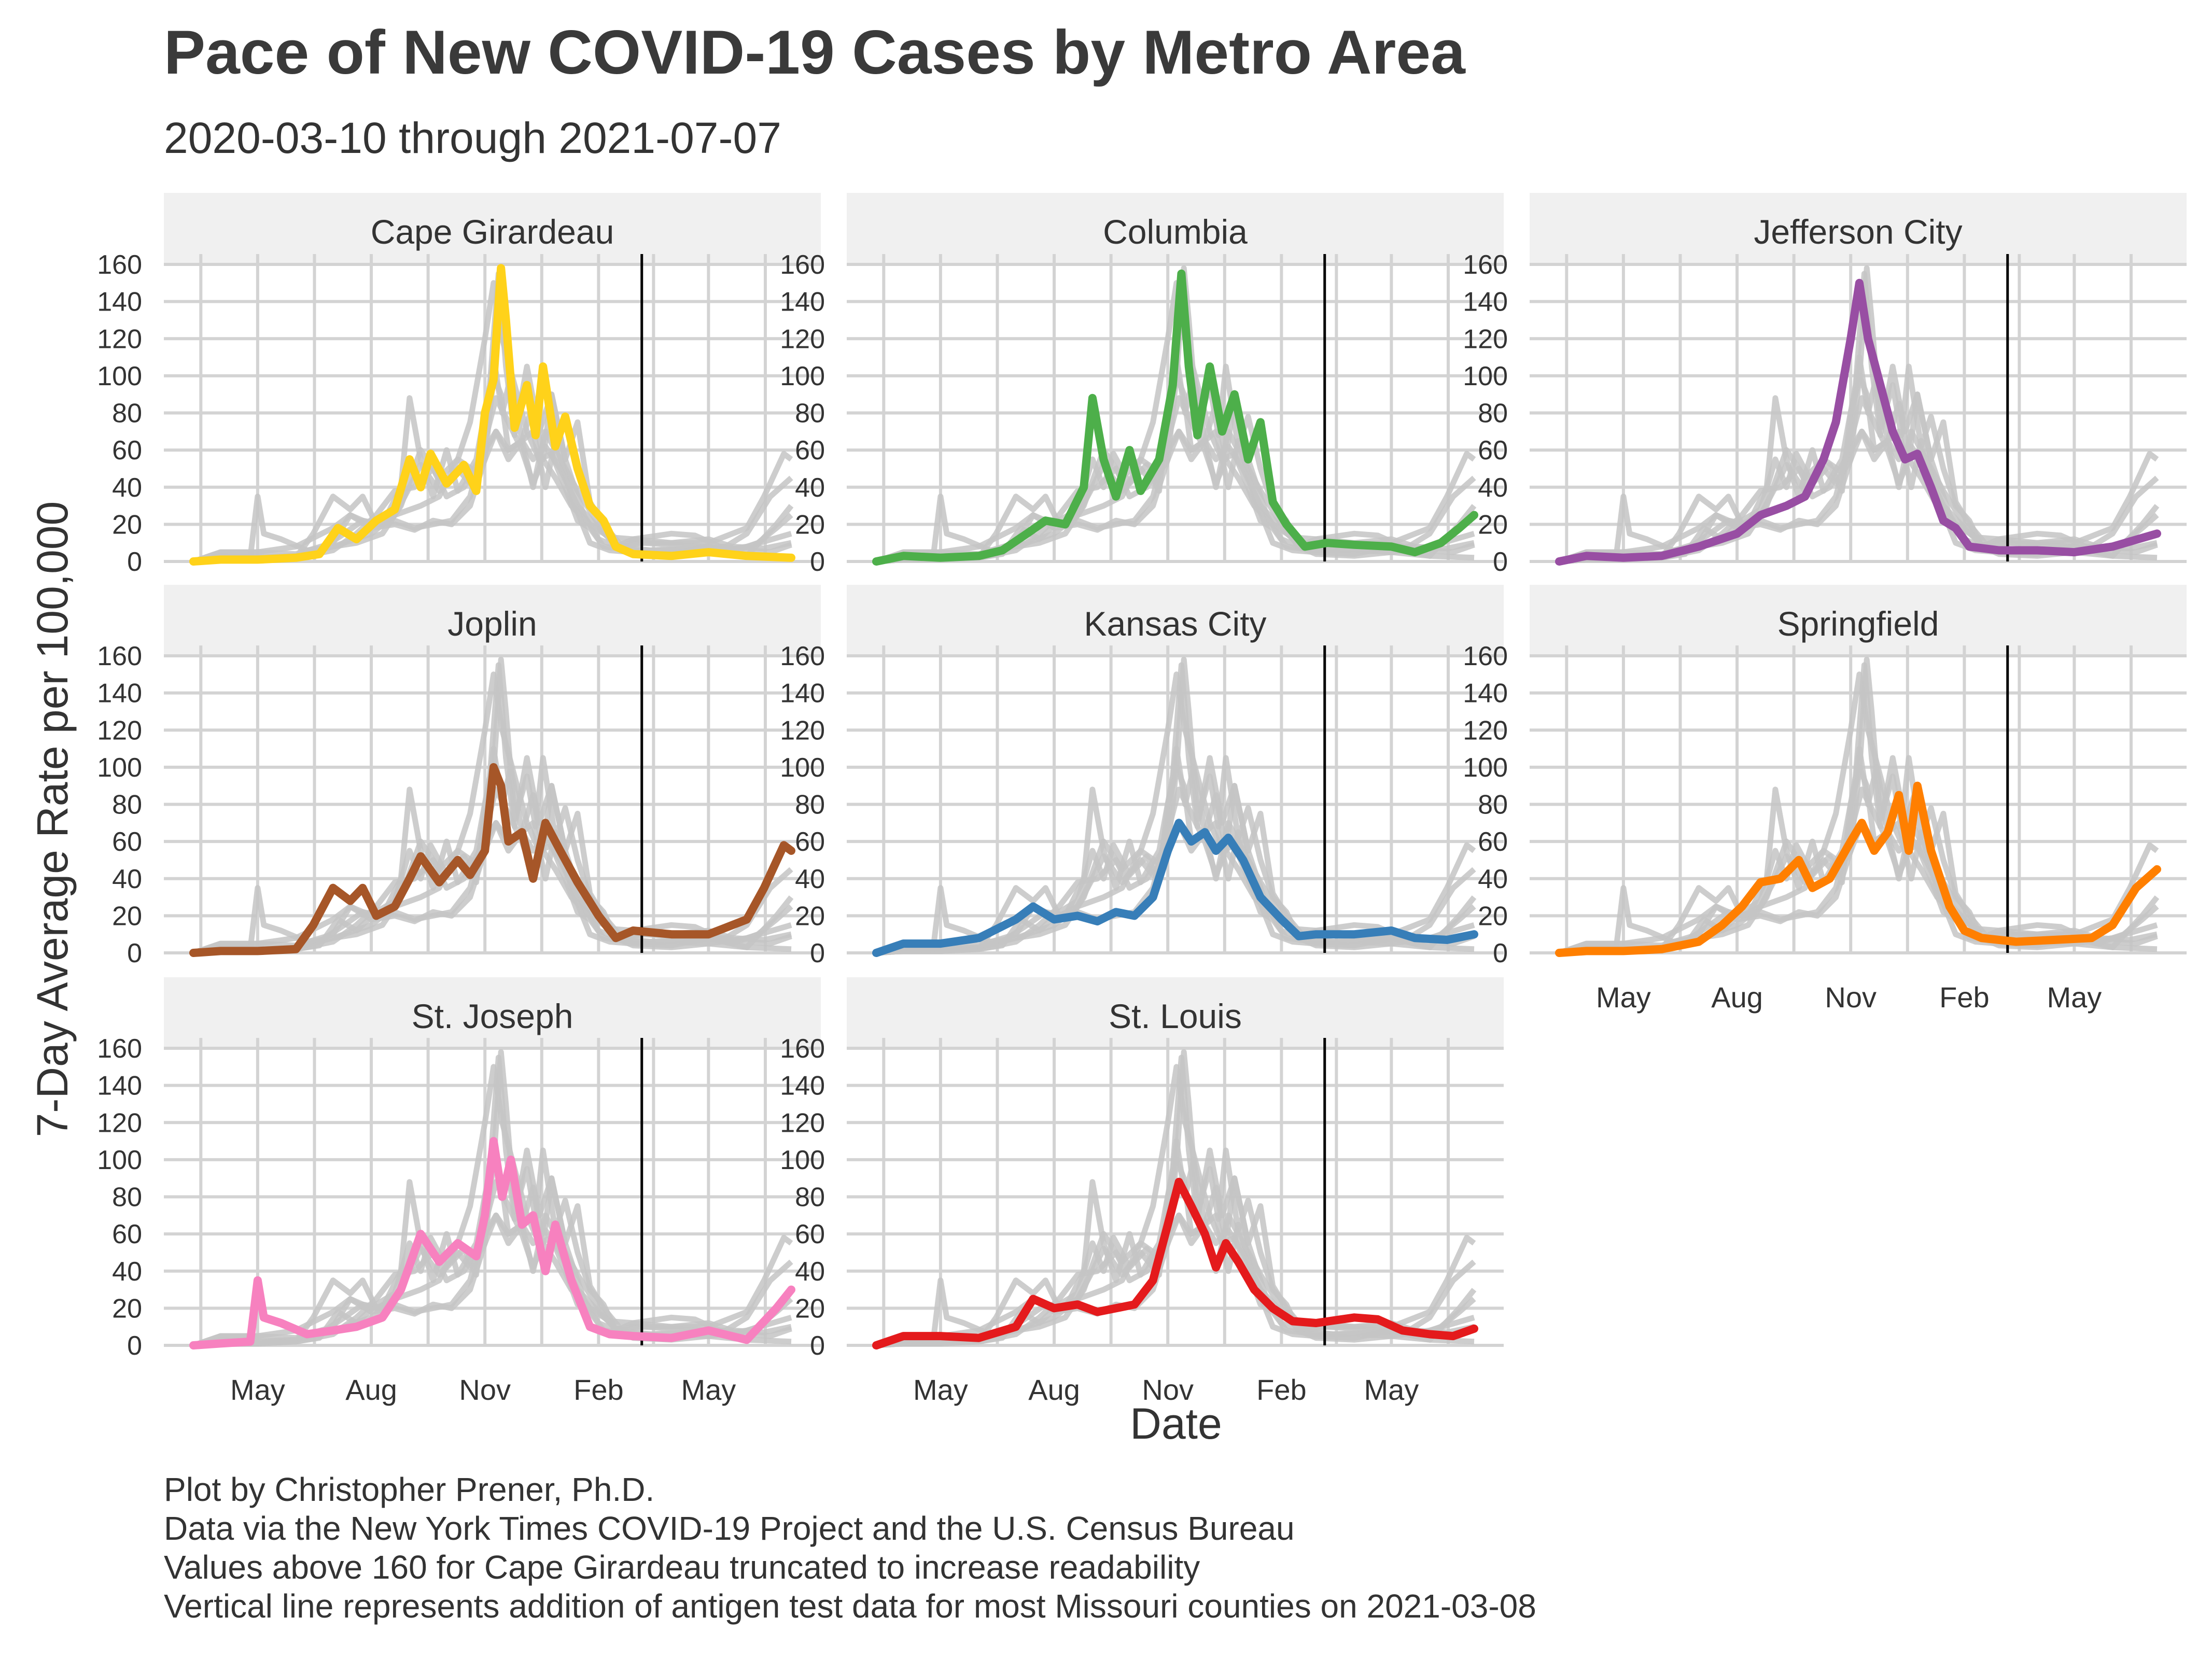 The height and width of the screenshot is (1659, 2212). What do you see at coordinates (1142, 385) in the screenshot?
I see `facet-panel: Columbia 0 20 40 60 80 100 120 140 160` at bounding box center [1142, 385].